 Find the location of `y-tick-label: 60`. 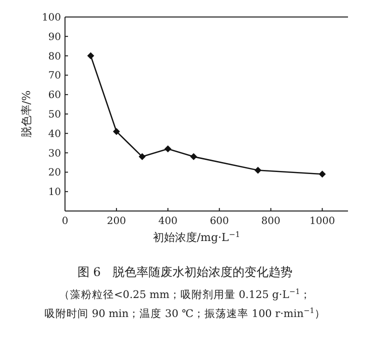

y-tick-label: 60 is located at coordinates (54, 96).